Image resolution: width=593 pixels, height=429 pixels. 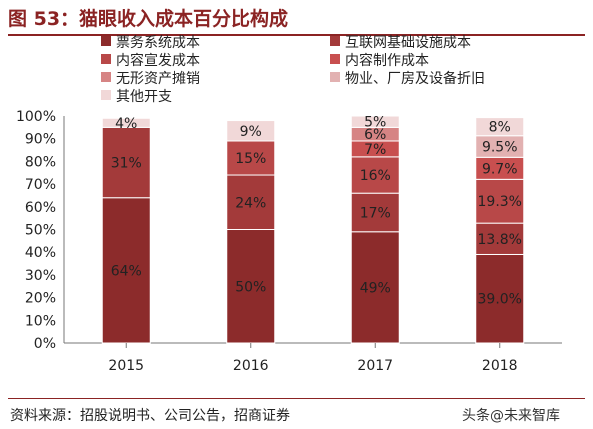 What do you see at coordinates (387, 60) in the screenshot?
I see `legend-label: 内容制作成本` at bounding box center [387, 60].